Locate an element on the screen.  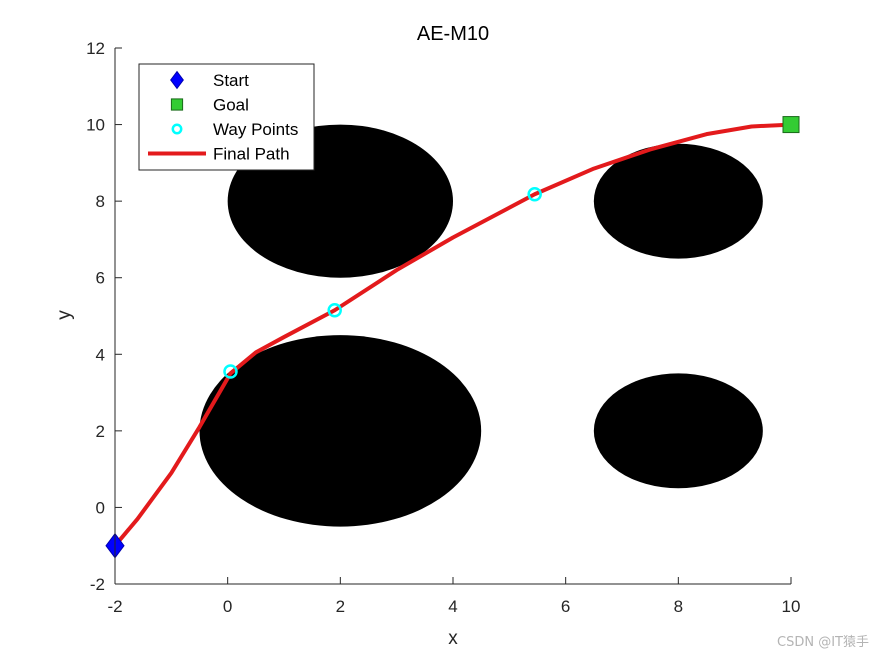
y-tick-label: -2 is located at coordinates (97, 584).